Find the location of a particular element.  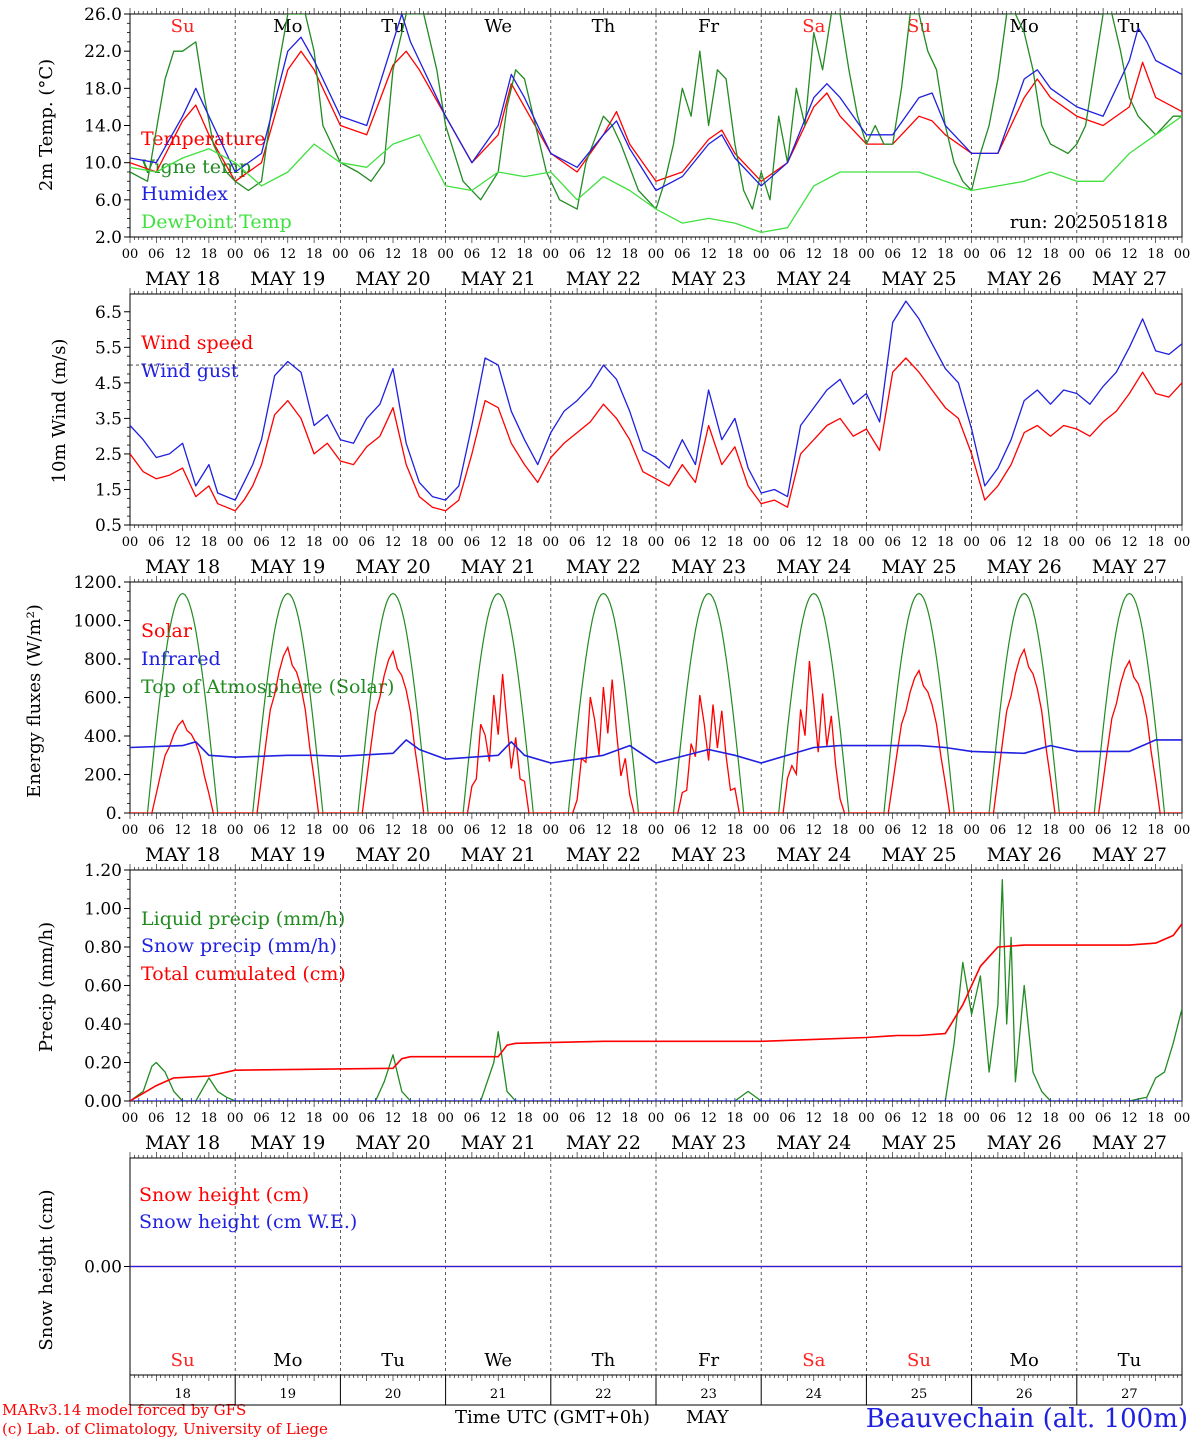

y-tick-label: 0.40 is located at coordinates (103, 1025).